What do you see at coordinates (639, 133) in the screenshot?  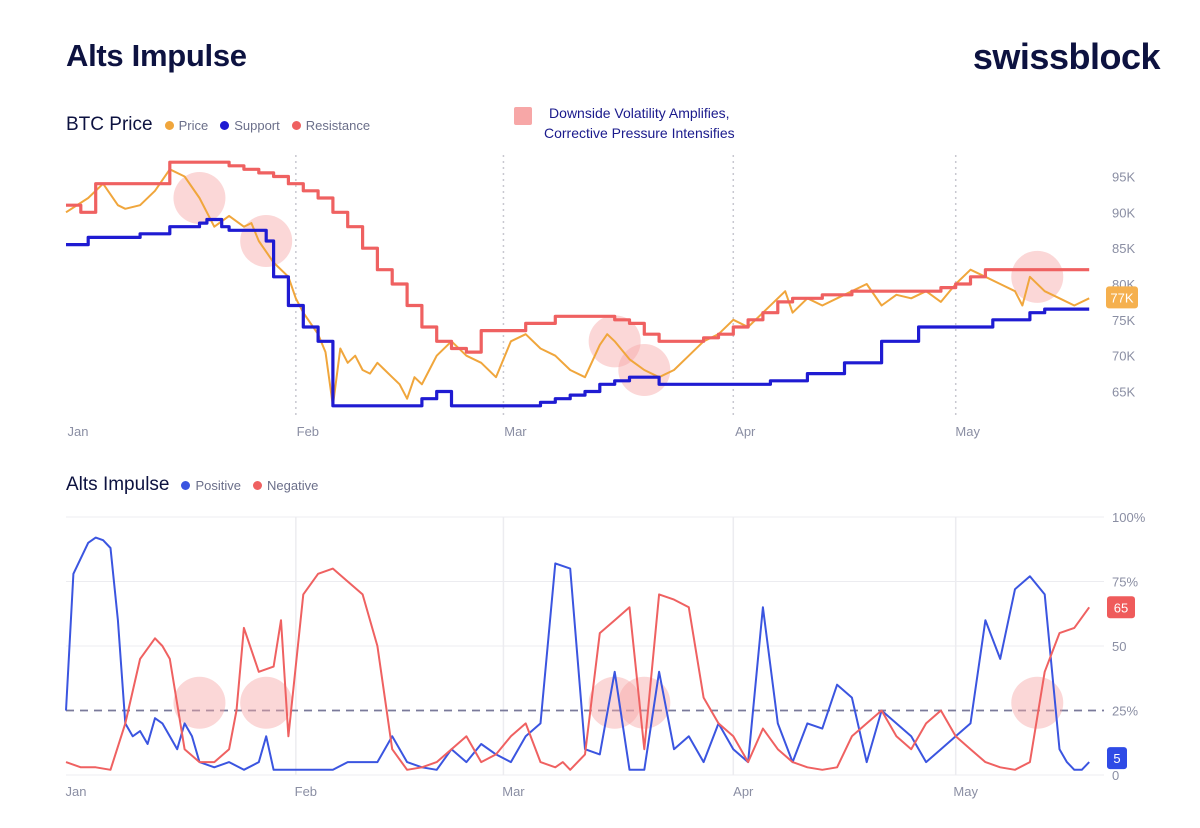 I see `annotation-line-2: Corrective Pressure Intensifies` at bounding box center [639, 133].